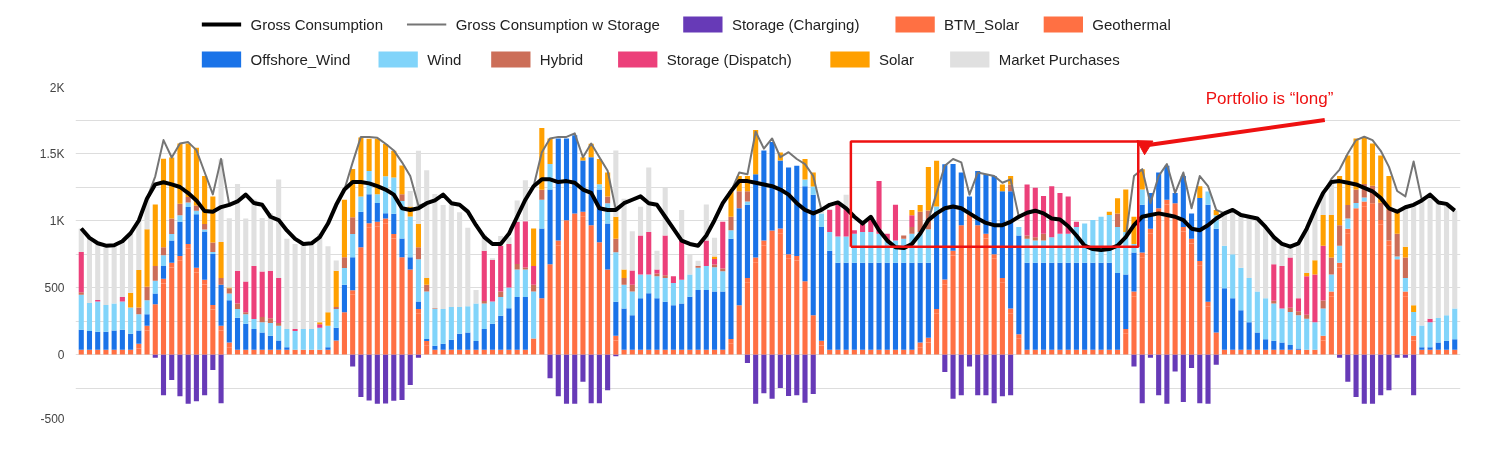  I want to click on legend-label: Gross Consumption w Storage, so click(557, 24).